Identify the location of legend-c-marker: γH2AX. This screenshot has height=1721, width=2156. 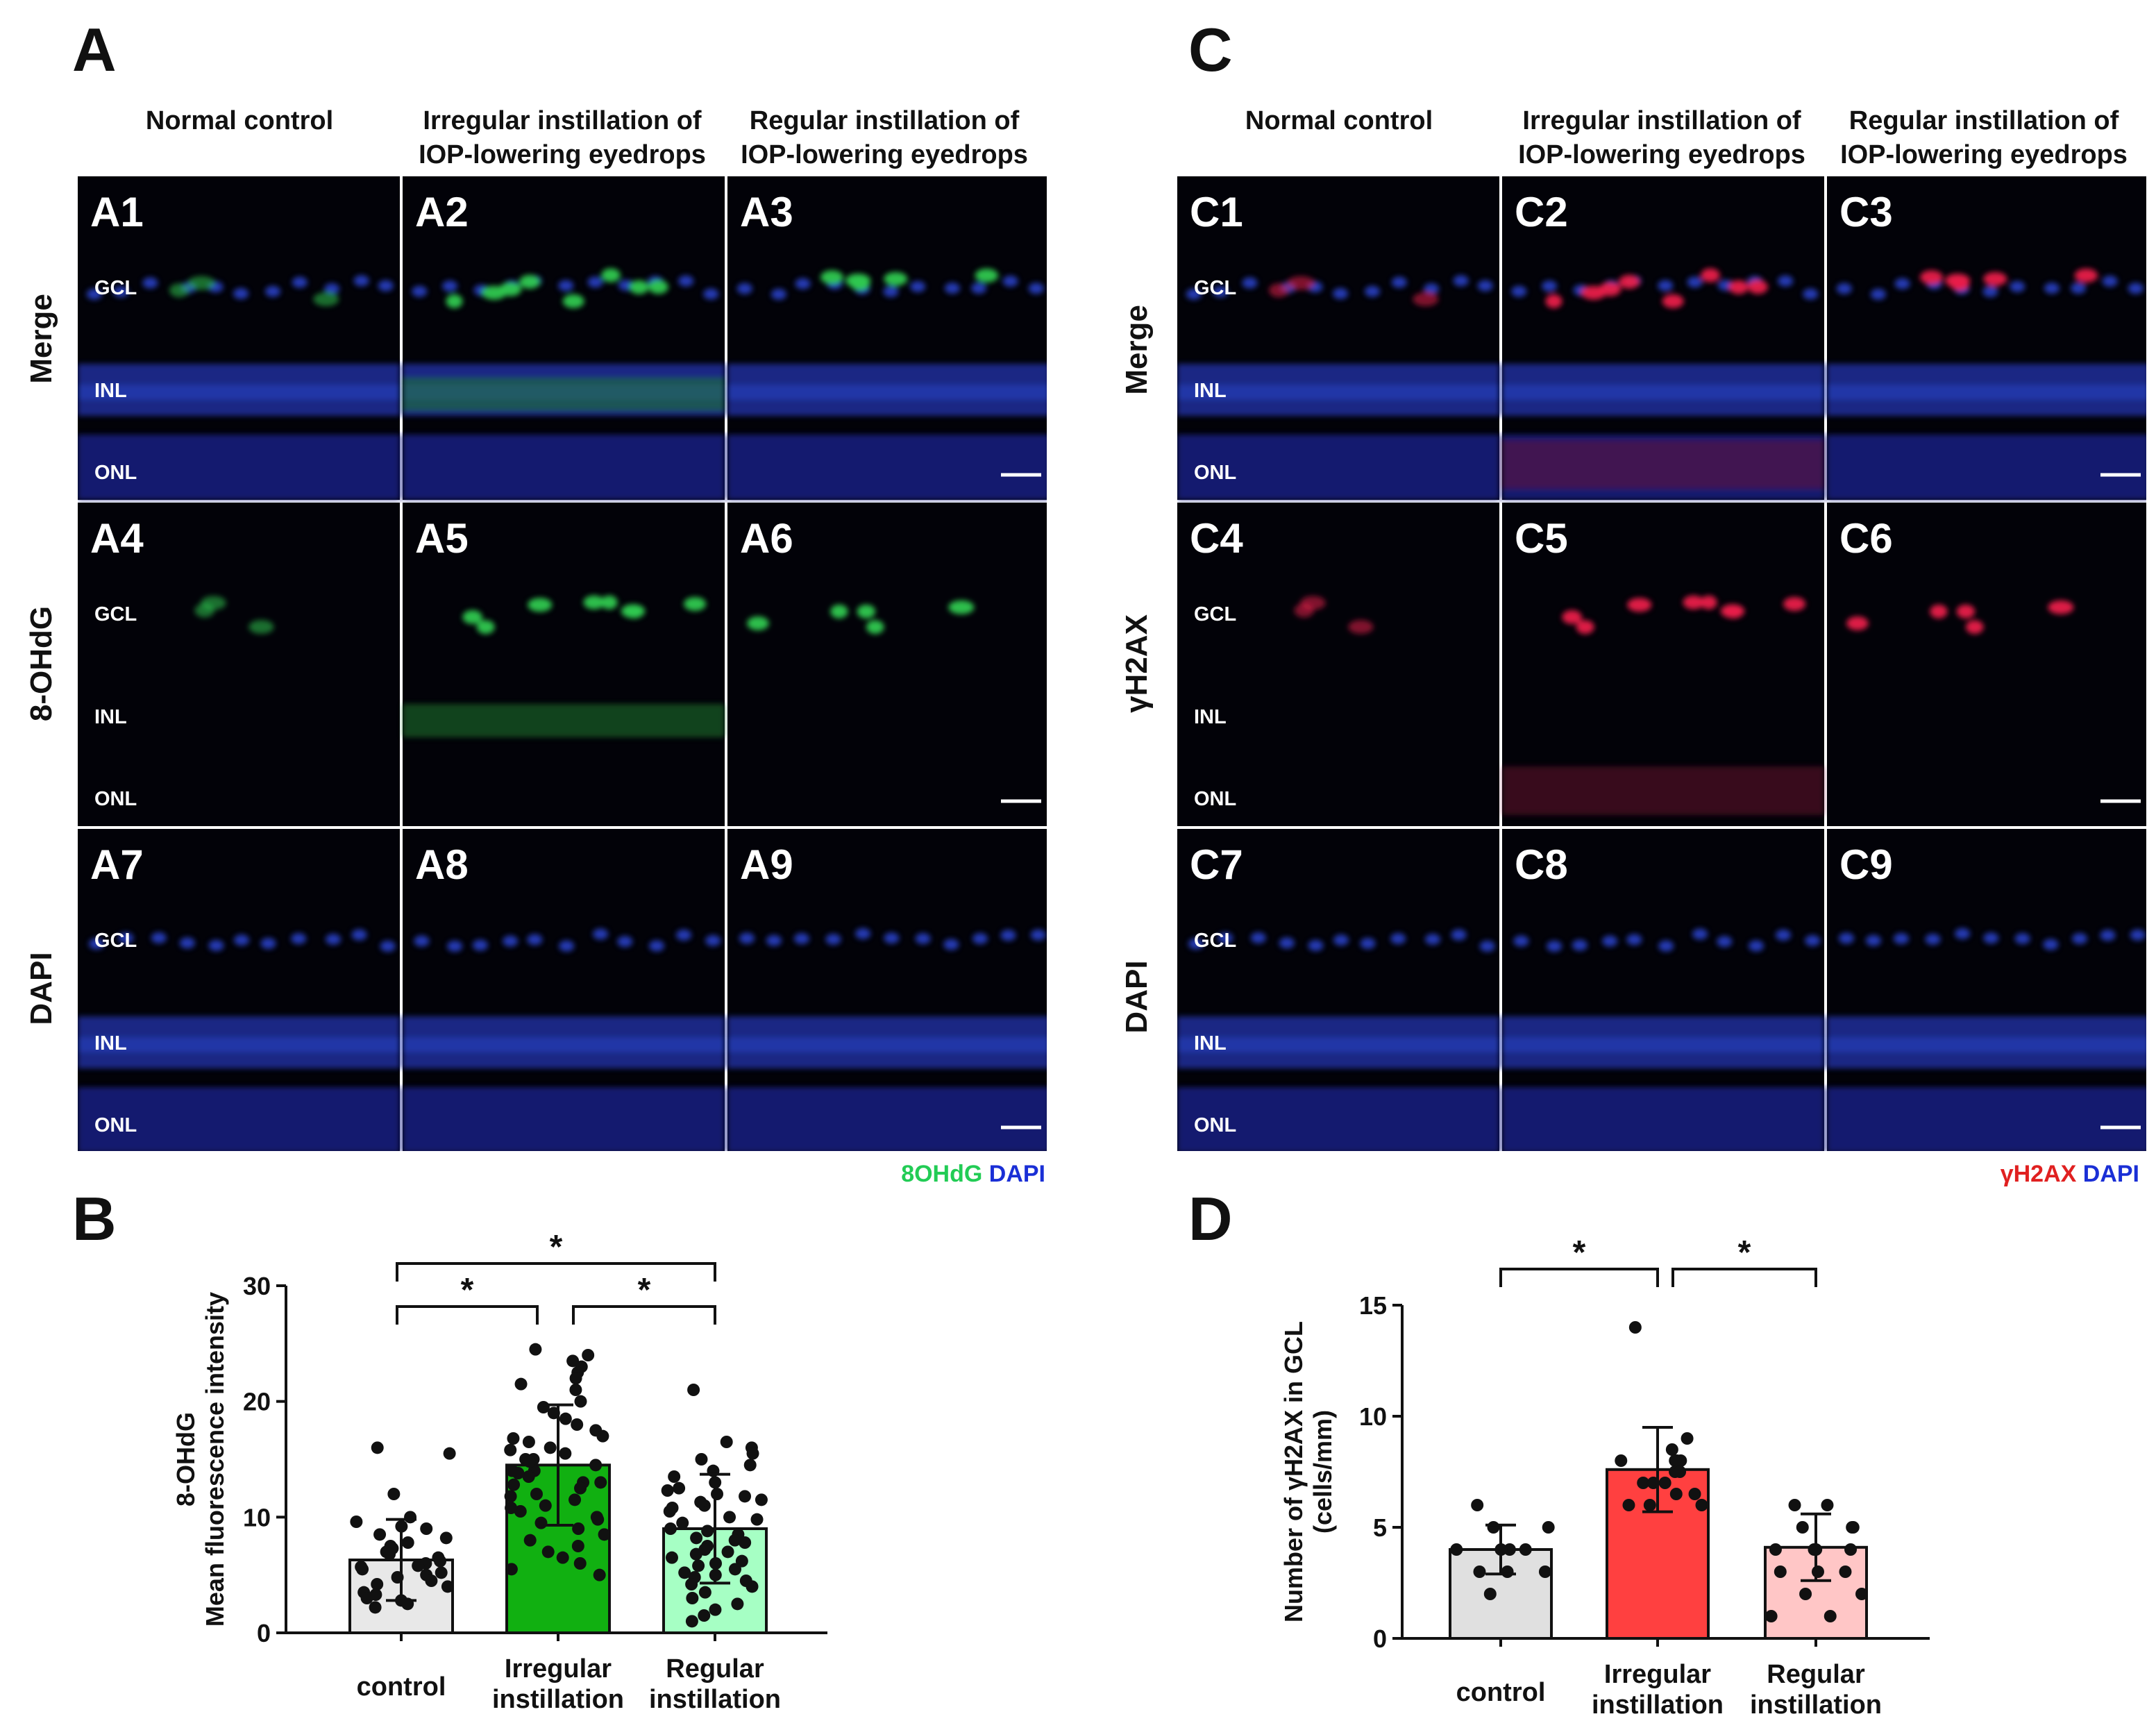
(2038, 1174).